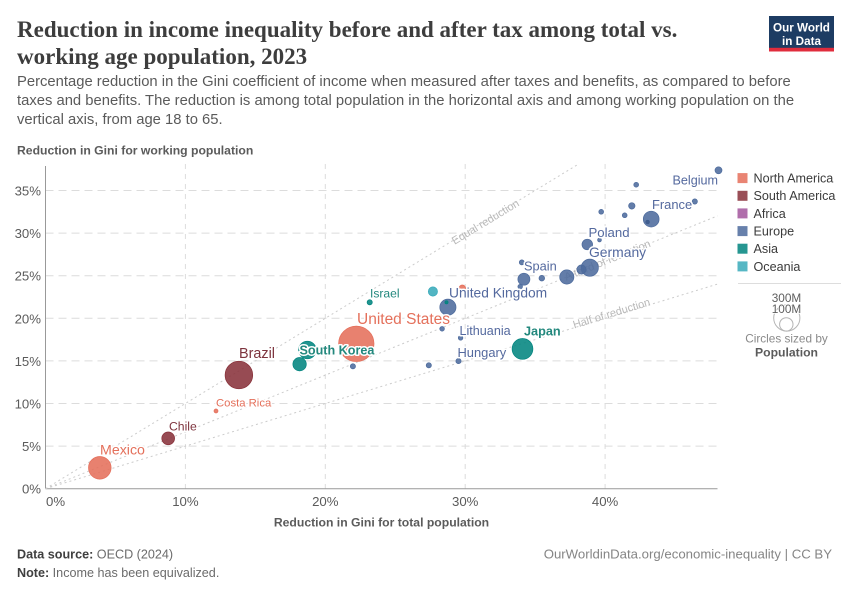 The height and width of the screenshot is (605, 850). I want to click on svg-text: Costa Rica, so click(244, 404).